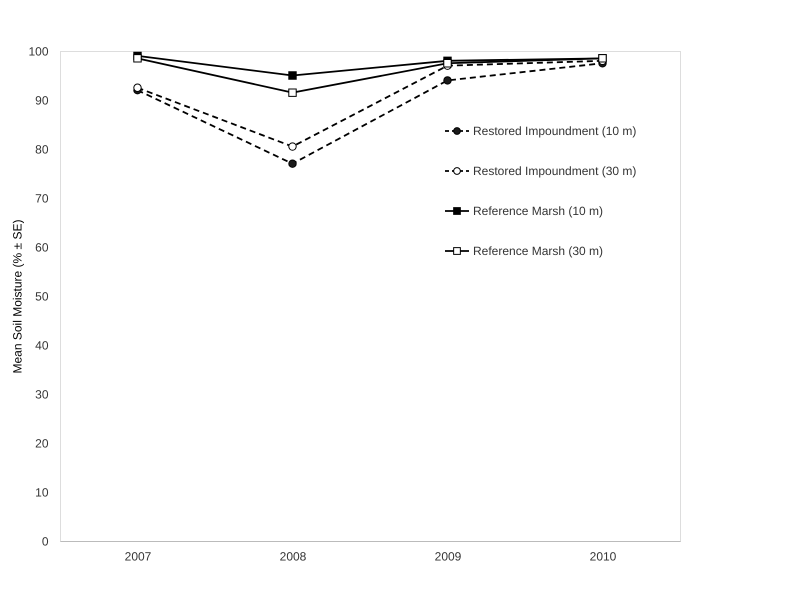  What do you see at coordinates (603, 557) in the screenshot?
I see `x-tick-label: 2010` at bounding box center [603, 557].